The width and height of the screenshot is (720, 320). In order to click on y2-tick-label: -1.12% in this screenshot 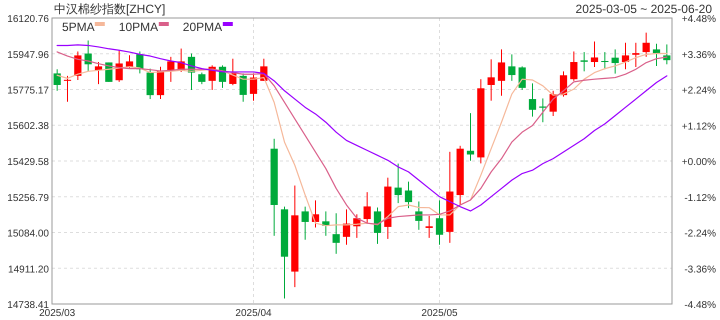, I will do `click(700, 198)`.